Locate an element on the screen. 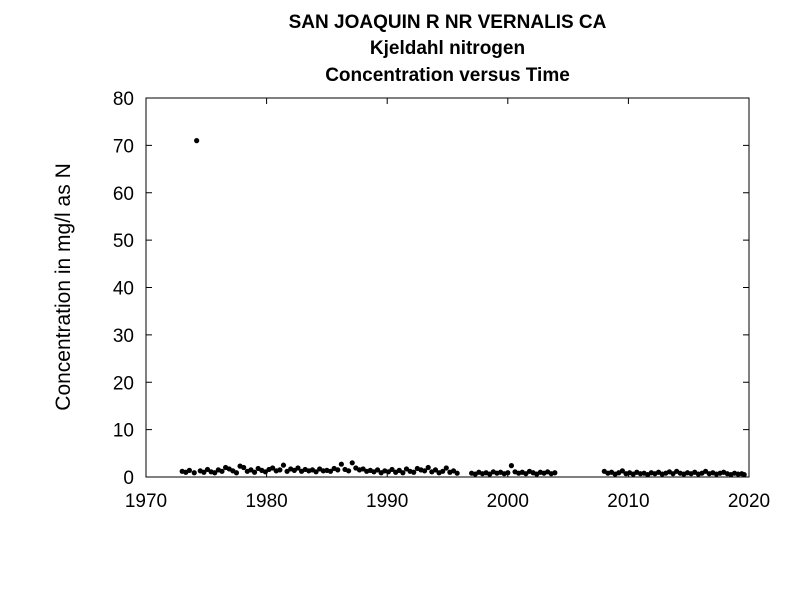 The height and width of the screenshot is (600, 800). x-tick-label: 1980 is located at coordinates (266, 501).